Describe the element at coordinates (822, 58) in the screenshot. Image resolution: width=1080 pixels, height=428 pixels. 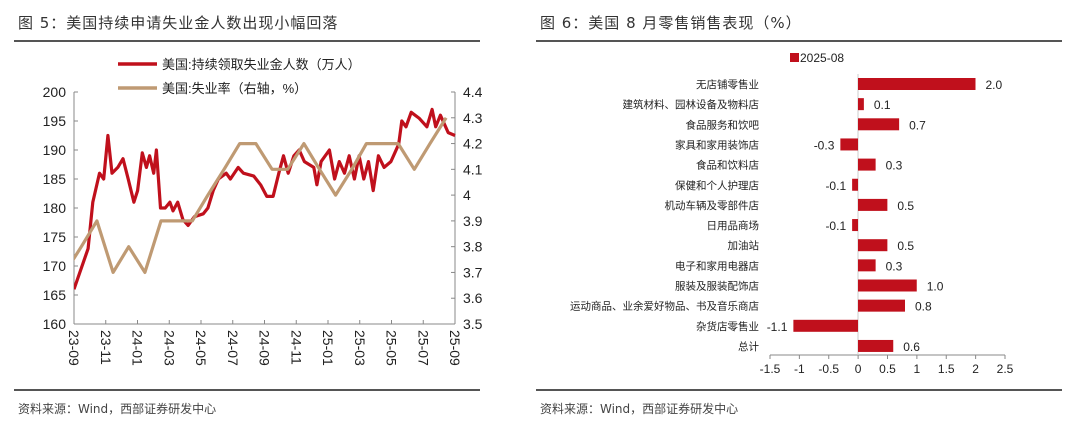
I see `legend-label: 2025-08` at that location.